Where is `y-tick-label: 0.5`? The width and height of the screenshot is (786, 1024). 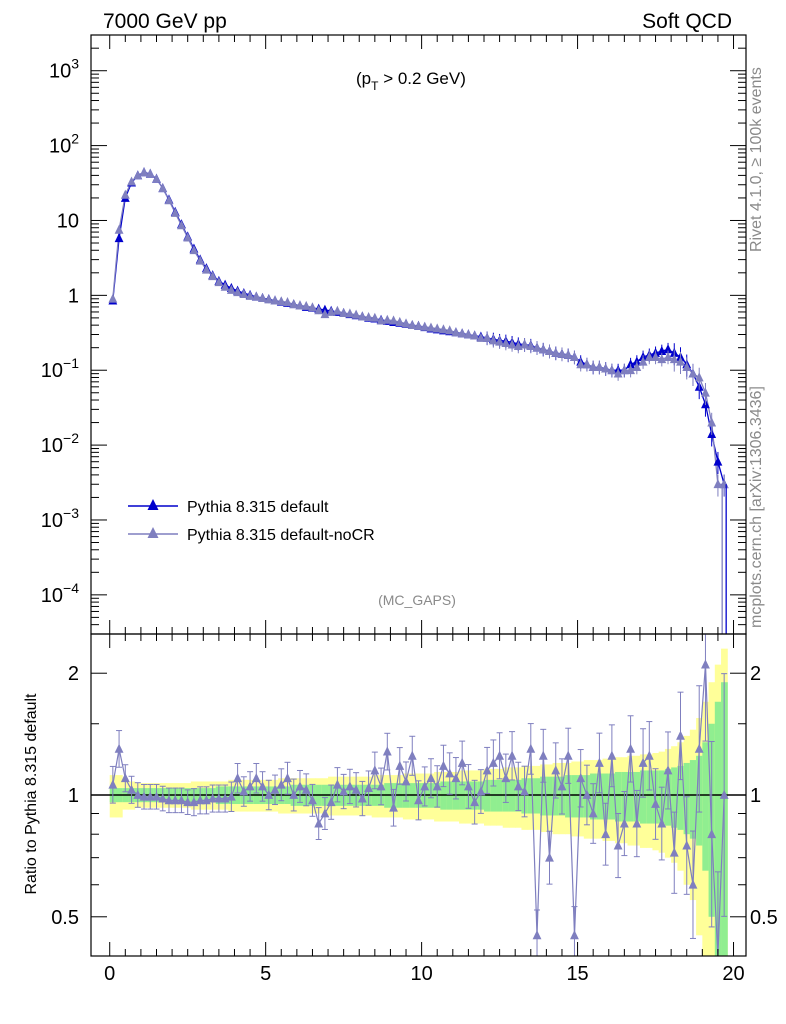 y-tick-label: 0.5 is located at coordinates (65, 918).